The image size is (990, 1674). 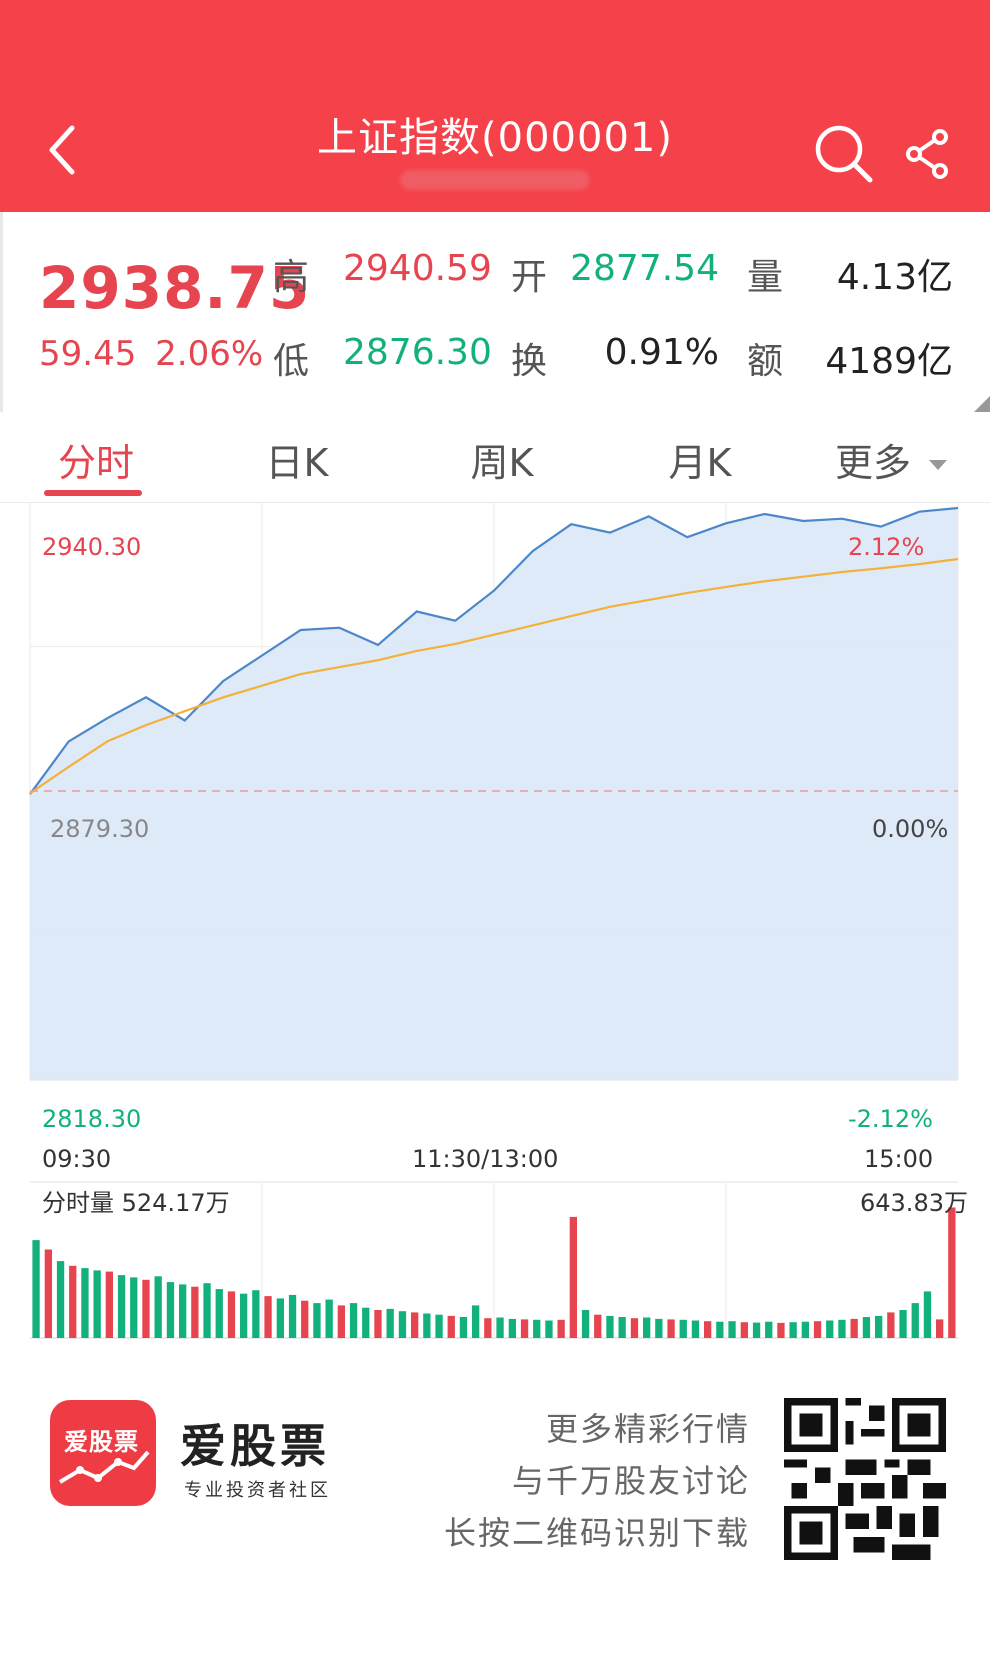 I want to click on time-label-close: 15:00, so click(x=899, y=1159).